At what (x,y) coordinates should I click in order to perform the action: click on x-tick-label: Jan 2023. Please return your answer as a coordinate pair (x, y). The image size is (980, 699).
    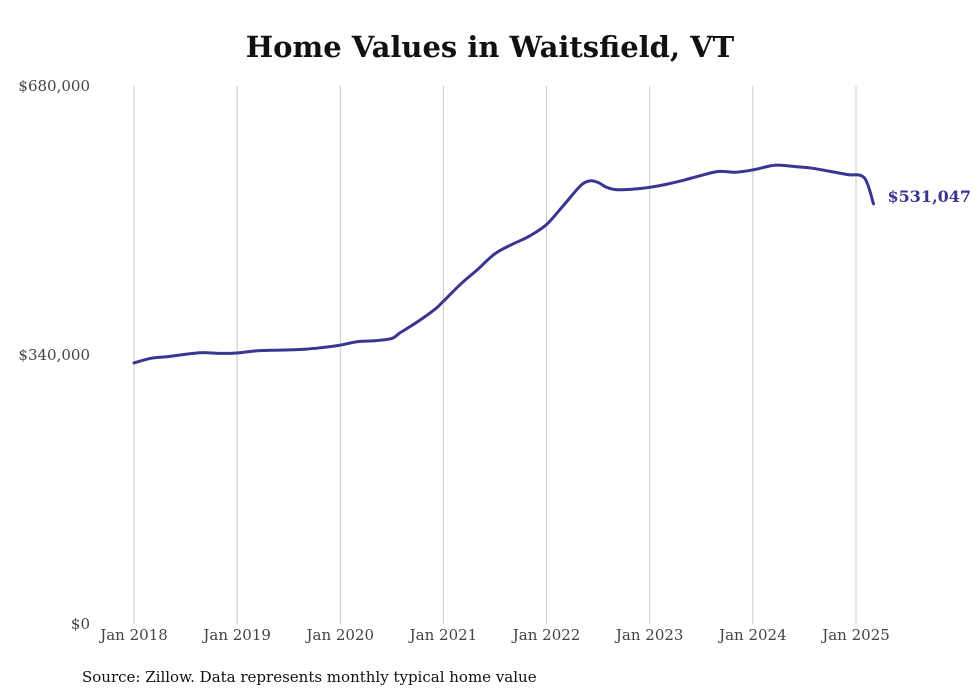
    Looking at the image, I should click on (649, 635).